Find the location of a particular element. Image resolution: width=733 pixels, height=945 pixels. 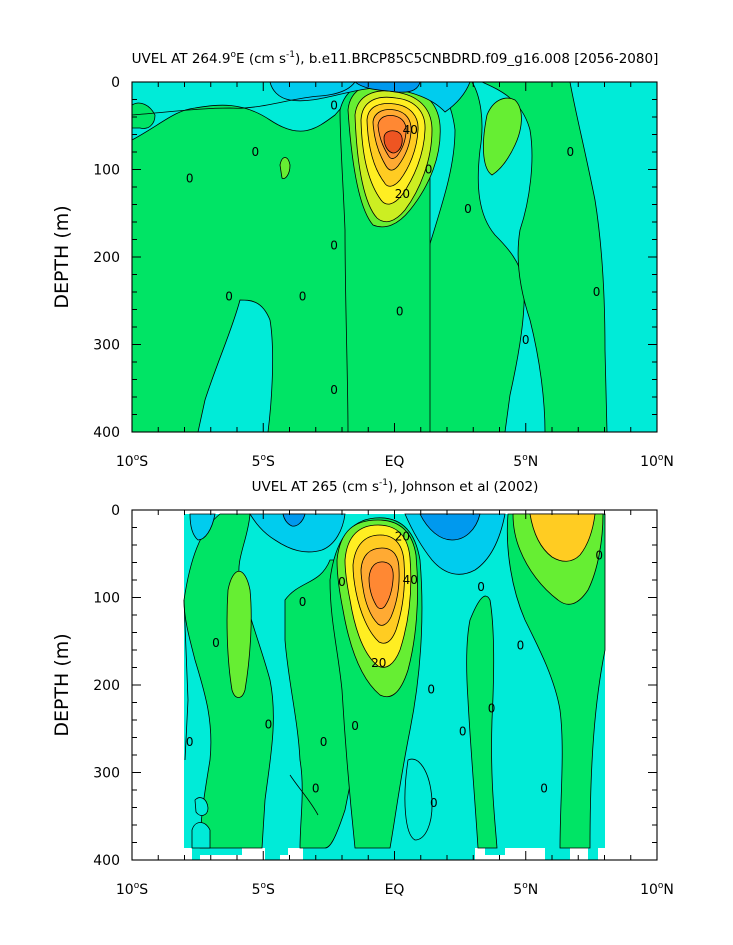

contour-line-west-edge is located at coordinates (186, 680).